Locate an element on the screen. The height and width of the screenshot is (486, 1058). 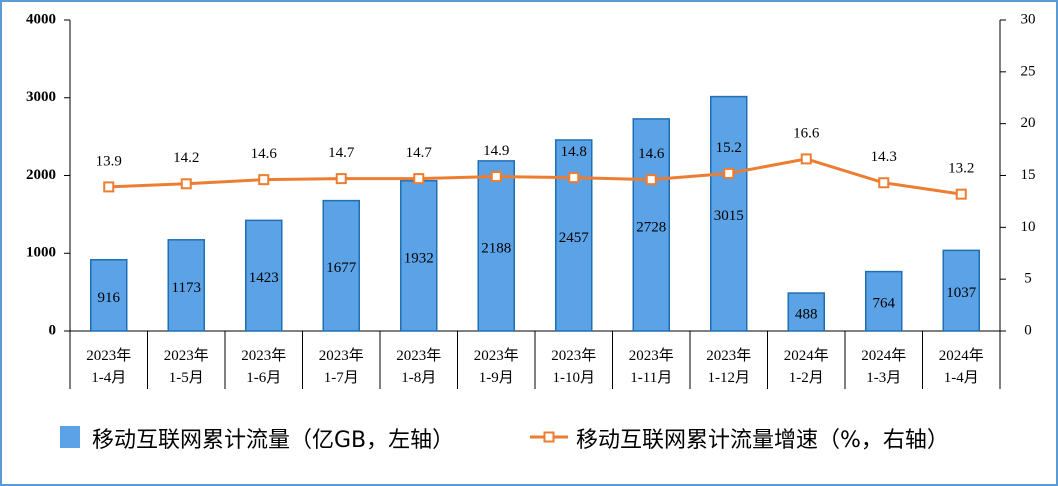
bar-value-label: 1173 is located at coordinates (186, 288).